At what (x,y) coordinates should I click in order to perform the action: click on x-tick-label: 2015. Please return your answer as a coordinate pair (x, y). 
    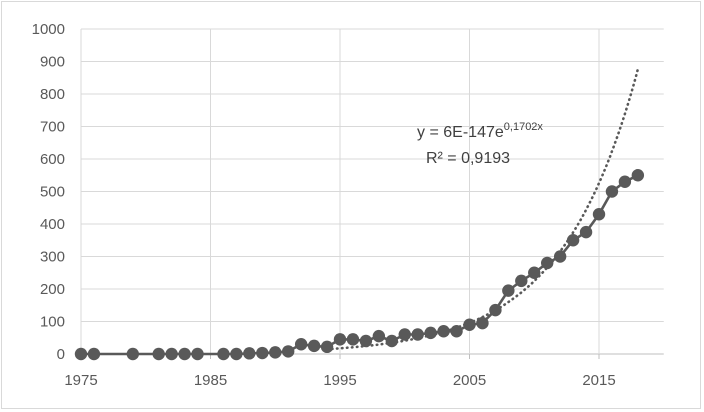
    Looking at the image, I should click on (598, 380).